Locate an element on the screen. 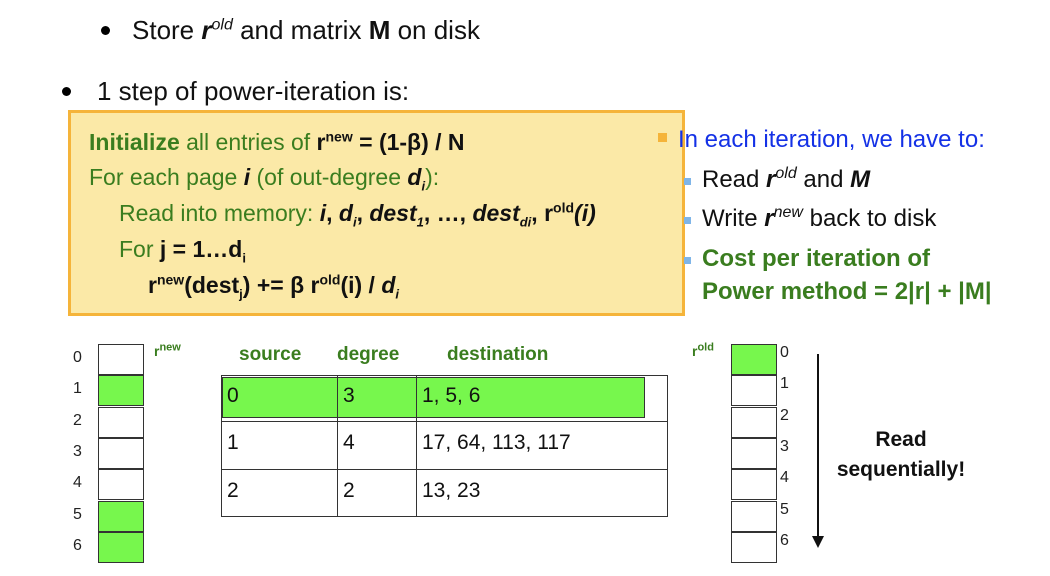 This screenshot has height=576, width=1050. rnew-index-label: 0 is located at coordinates (77, 357).